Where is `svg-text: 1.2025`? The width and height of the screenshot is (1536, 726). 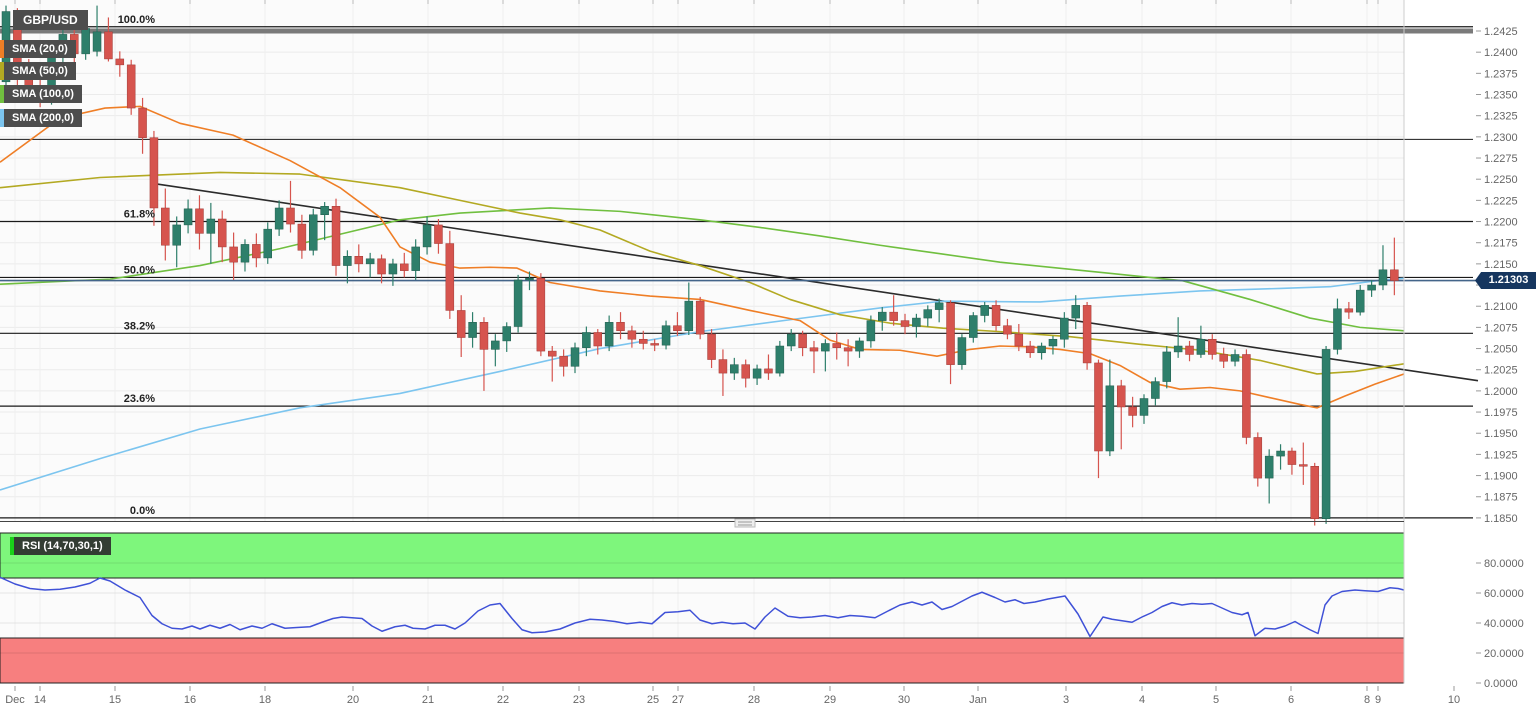
svg-text: 1.2025 is located at coordinates (1501, 371).